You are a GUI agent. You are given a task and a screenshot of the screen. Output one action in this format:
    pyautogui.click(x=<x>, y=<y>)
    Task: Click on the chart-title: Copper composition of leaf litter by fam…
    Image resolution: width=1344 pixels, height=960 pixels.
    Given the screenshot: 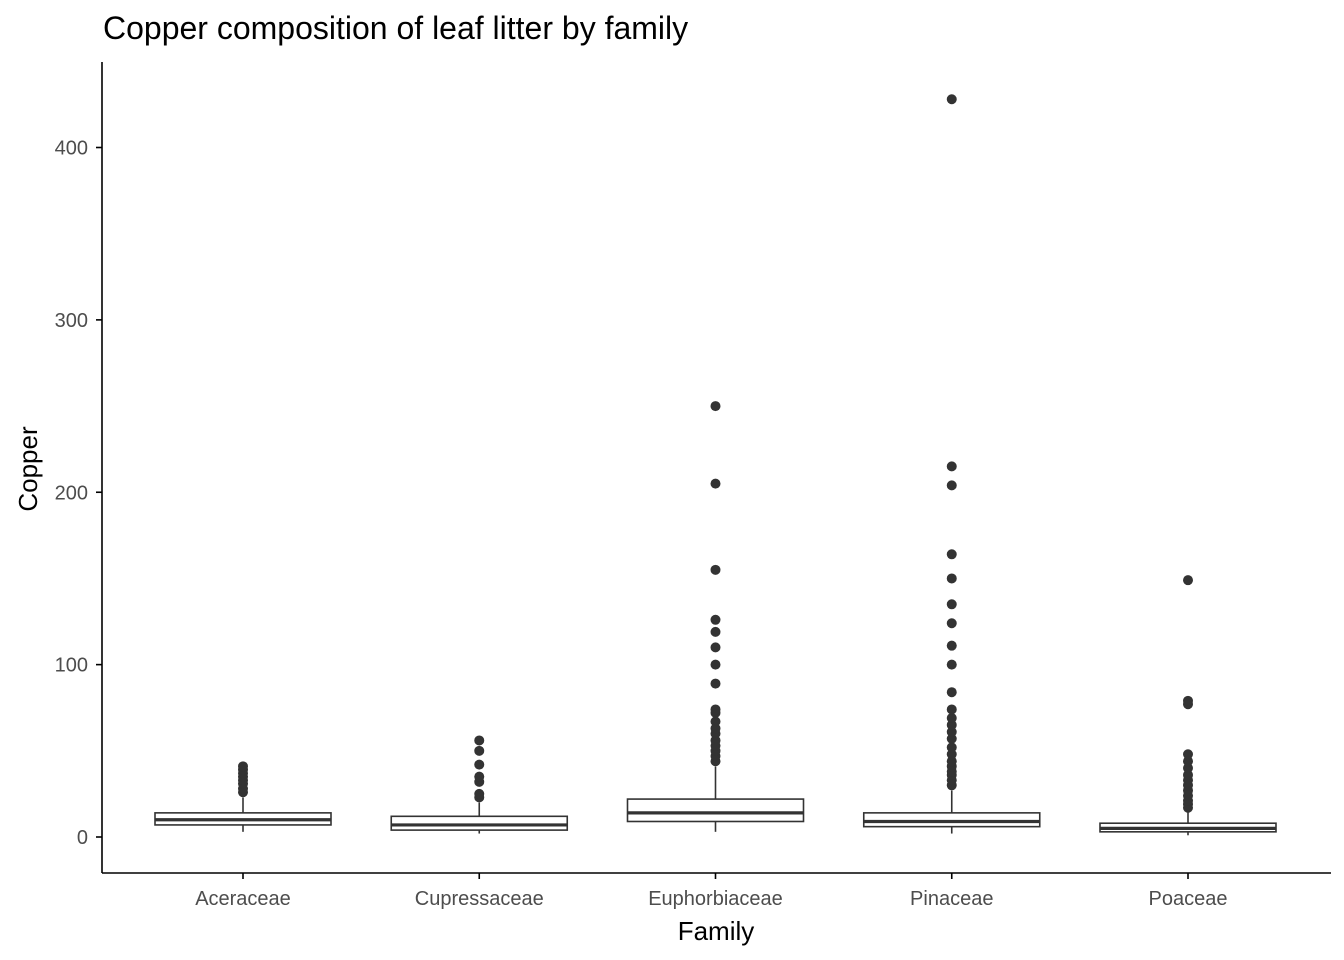 What is the action you would take?
    pyautogui.click(x=396, y=28)
    